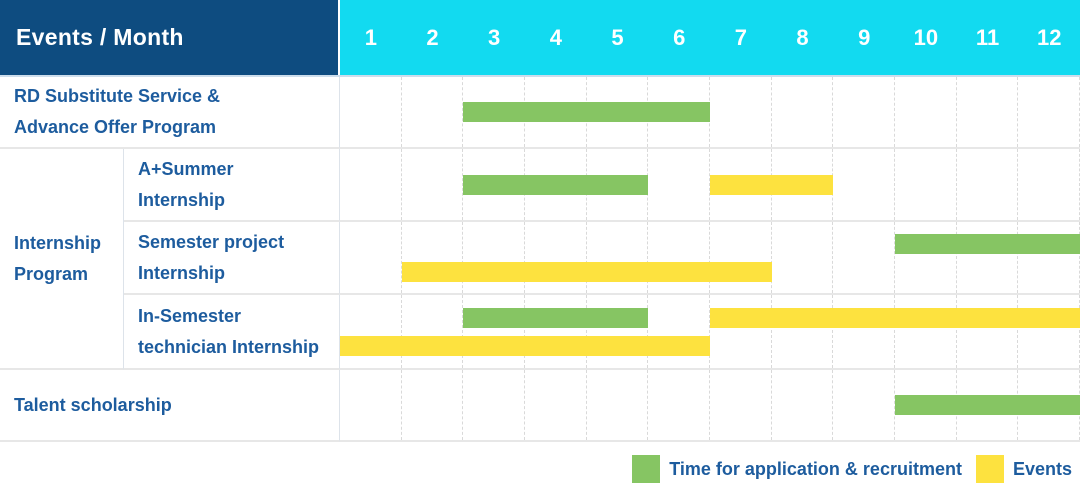 The height and width of the screenshot is (496, 1080). What do you see at coordinates (494, 37) in the screenshot?
I see `month-header-cell: 3` at bounding box center [494, 37].